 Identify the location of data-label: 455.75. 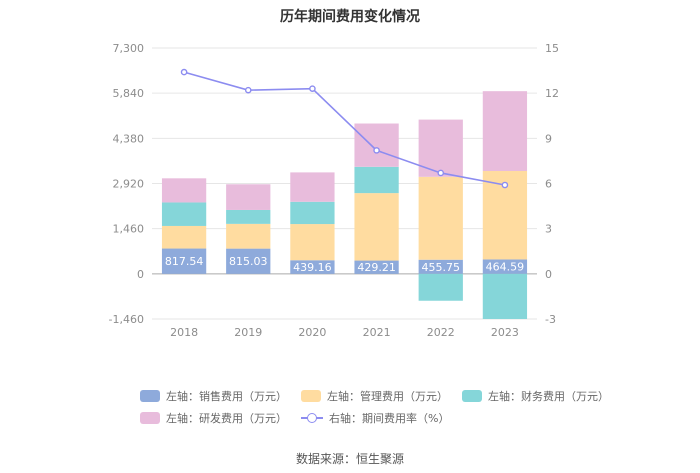
(441, 267).